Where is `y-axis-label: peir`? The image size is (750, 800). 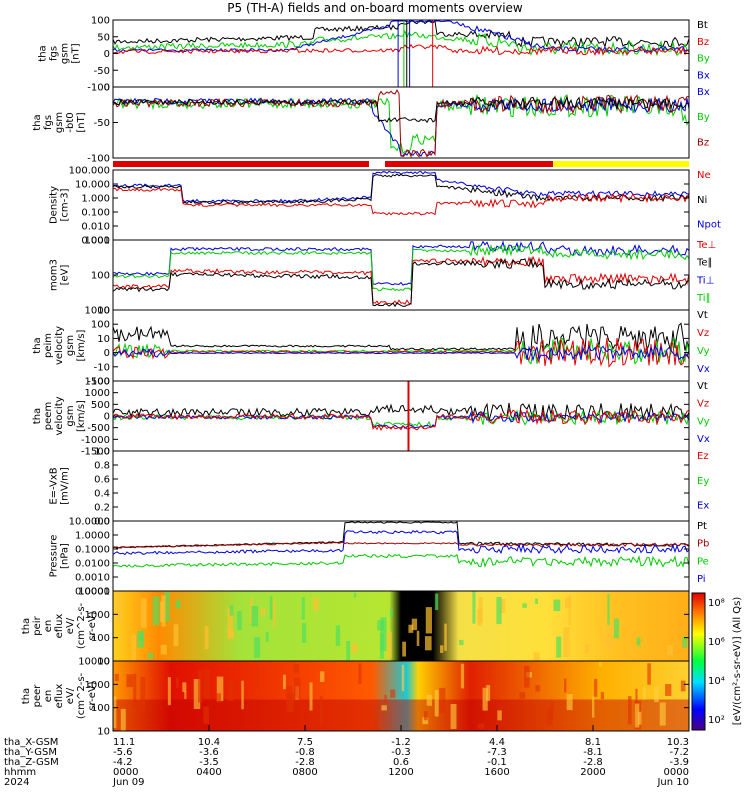 y-axis-label: peir is located at coordinates (37, 625).